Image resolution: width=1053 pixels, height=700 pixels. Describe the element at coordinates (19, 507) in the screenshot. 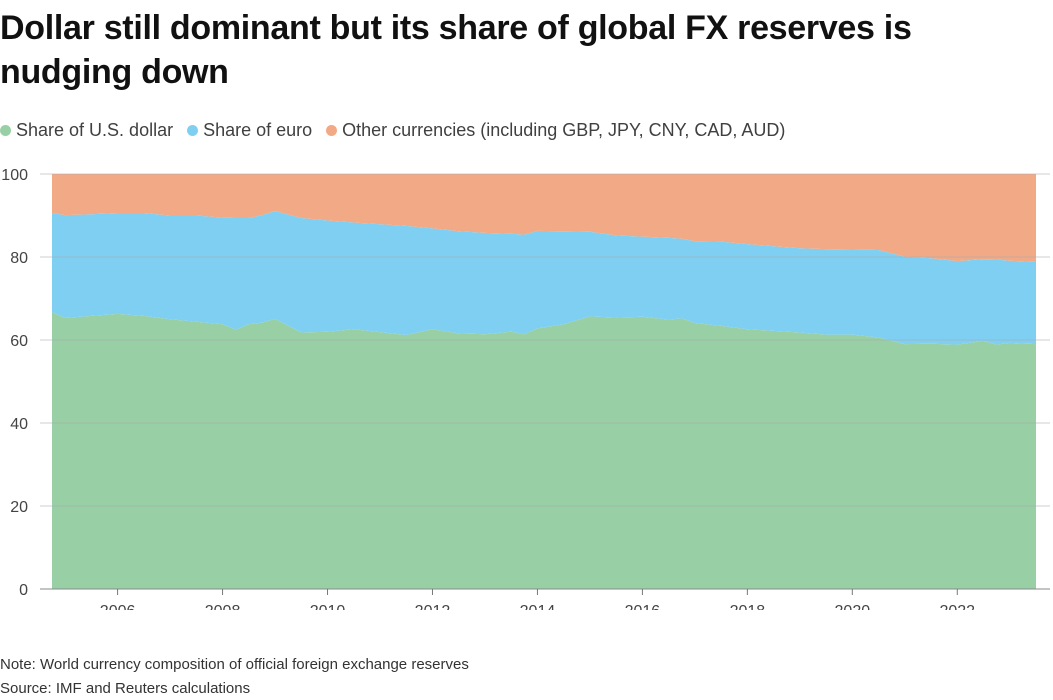

I see `y-tick-label-20: 20` at that location.